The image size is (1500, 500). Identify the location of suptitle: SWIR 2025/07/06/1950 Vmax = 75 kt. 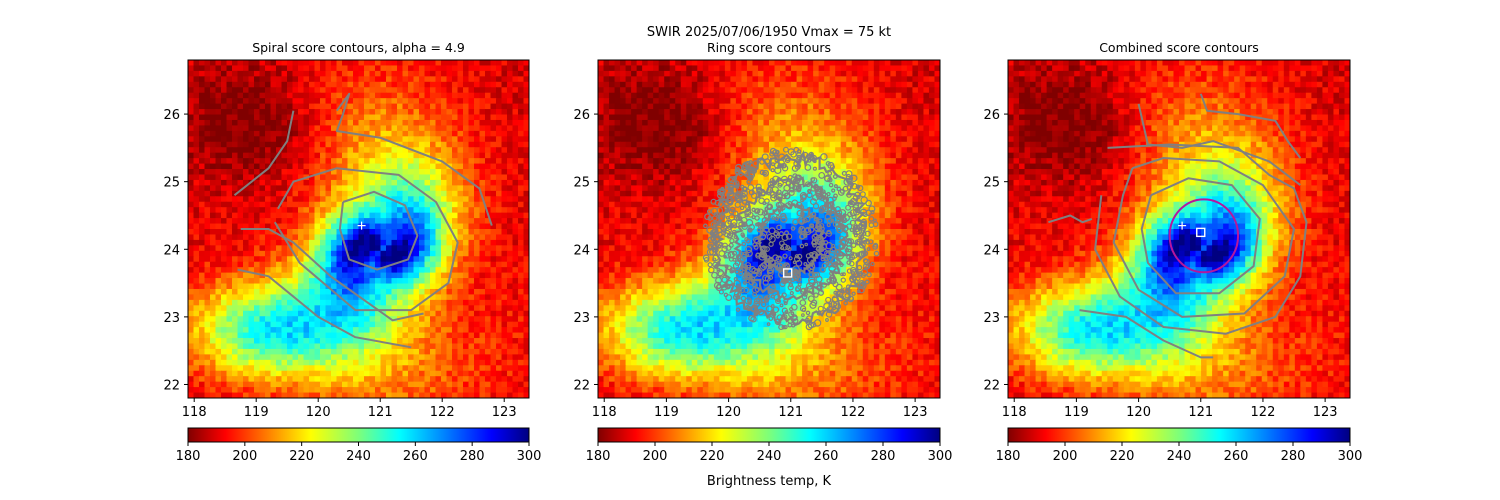
(769, 32).